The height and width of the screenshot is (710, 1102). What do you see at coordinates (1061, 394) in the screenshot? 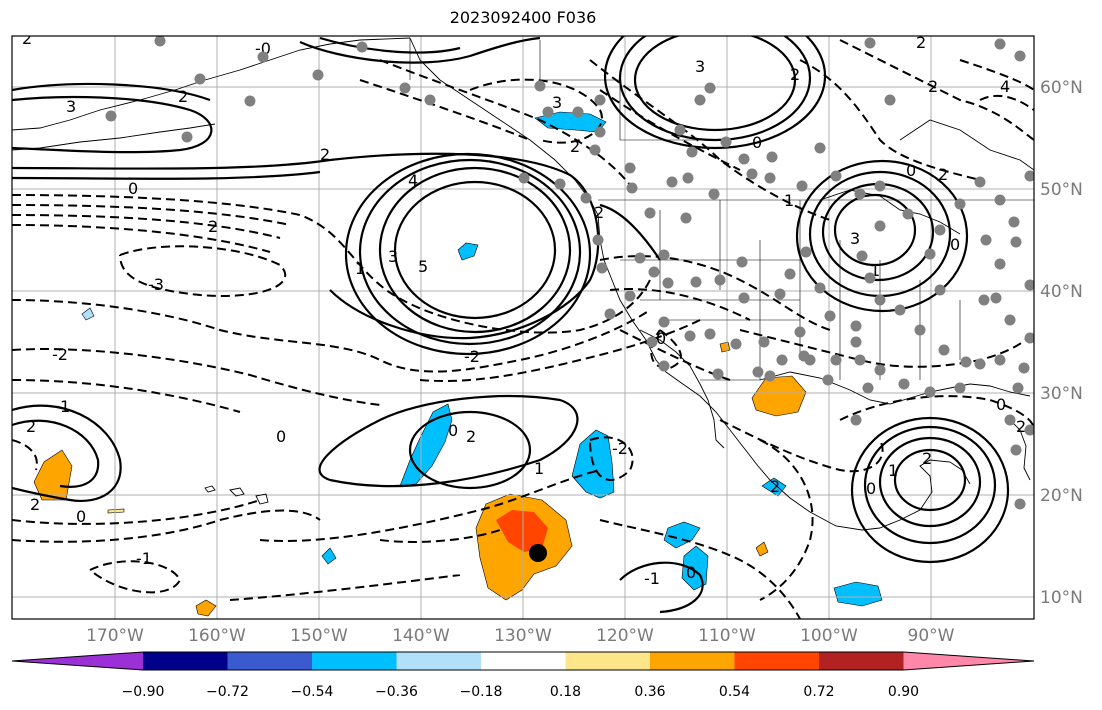
I see `lat-tick-label: 30°N` at bounding box center [1061, 394].